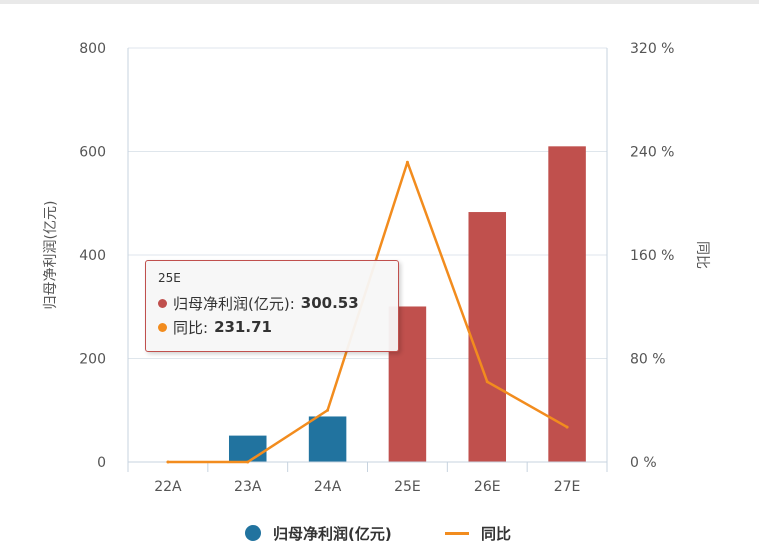 This screenshot has height=555, width=759. Describe the element at coordinates (332, 533) in the screenshot. I see `legend-profit-label: 归母净利润(亿元)` at that location.